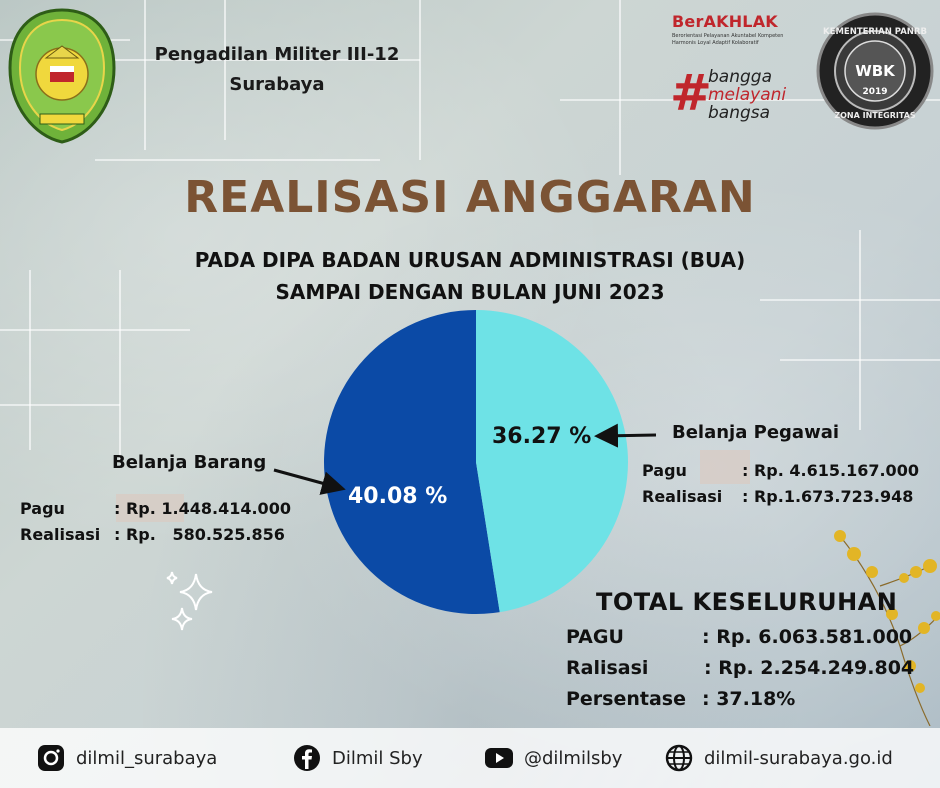 The height and width of the screenshot is (788, 940). Describe the element at coordinates (595, 637) in the screenshot. I see `total-pagu-label: PAGU` at that location.